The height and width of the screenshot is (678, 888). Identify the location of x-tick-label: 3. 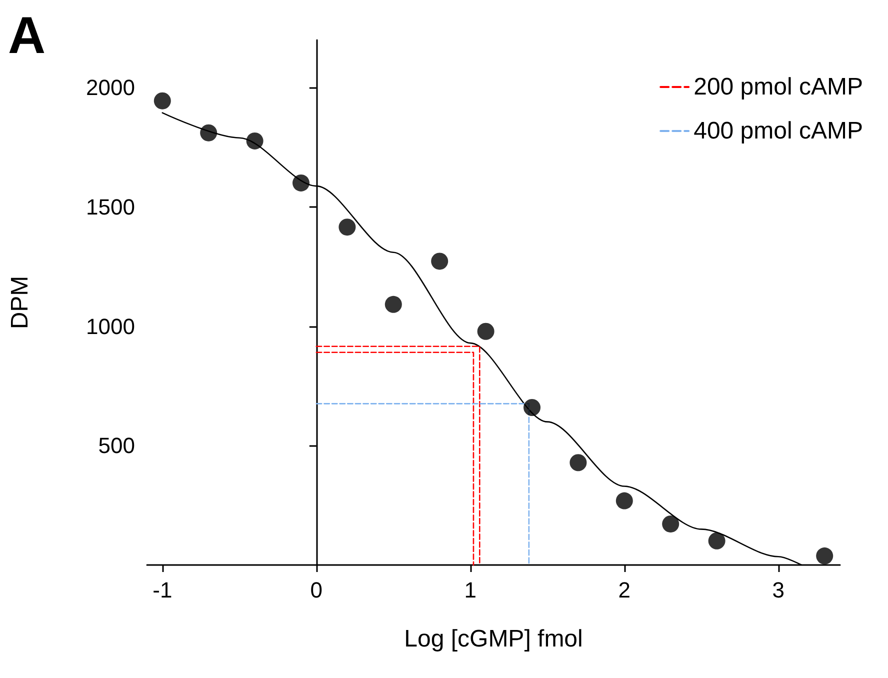
(778, 590).